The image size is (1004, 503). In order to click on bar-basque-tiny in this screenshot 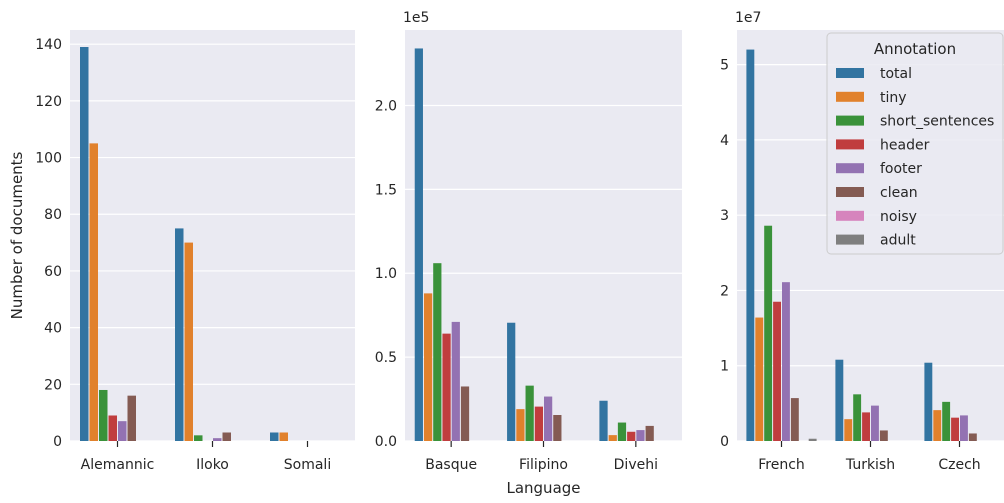, I will do `click(428, 367)`.